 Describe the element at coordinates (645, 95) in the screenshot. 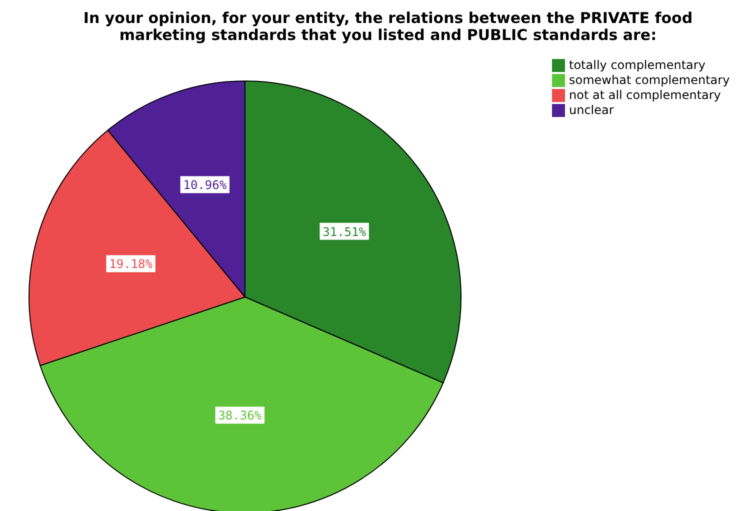

I see `legend-label: not at all complementary` at that location.